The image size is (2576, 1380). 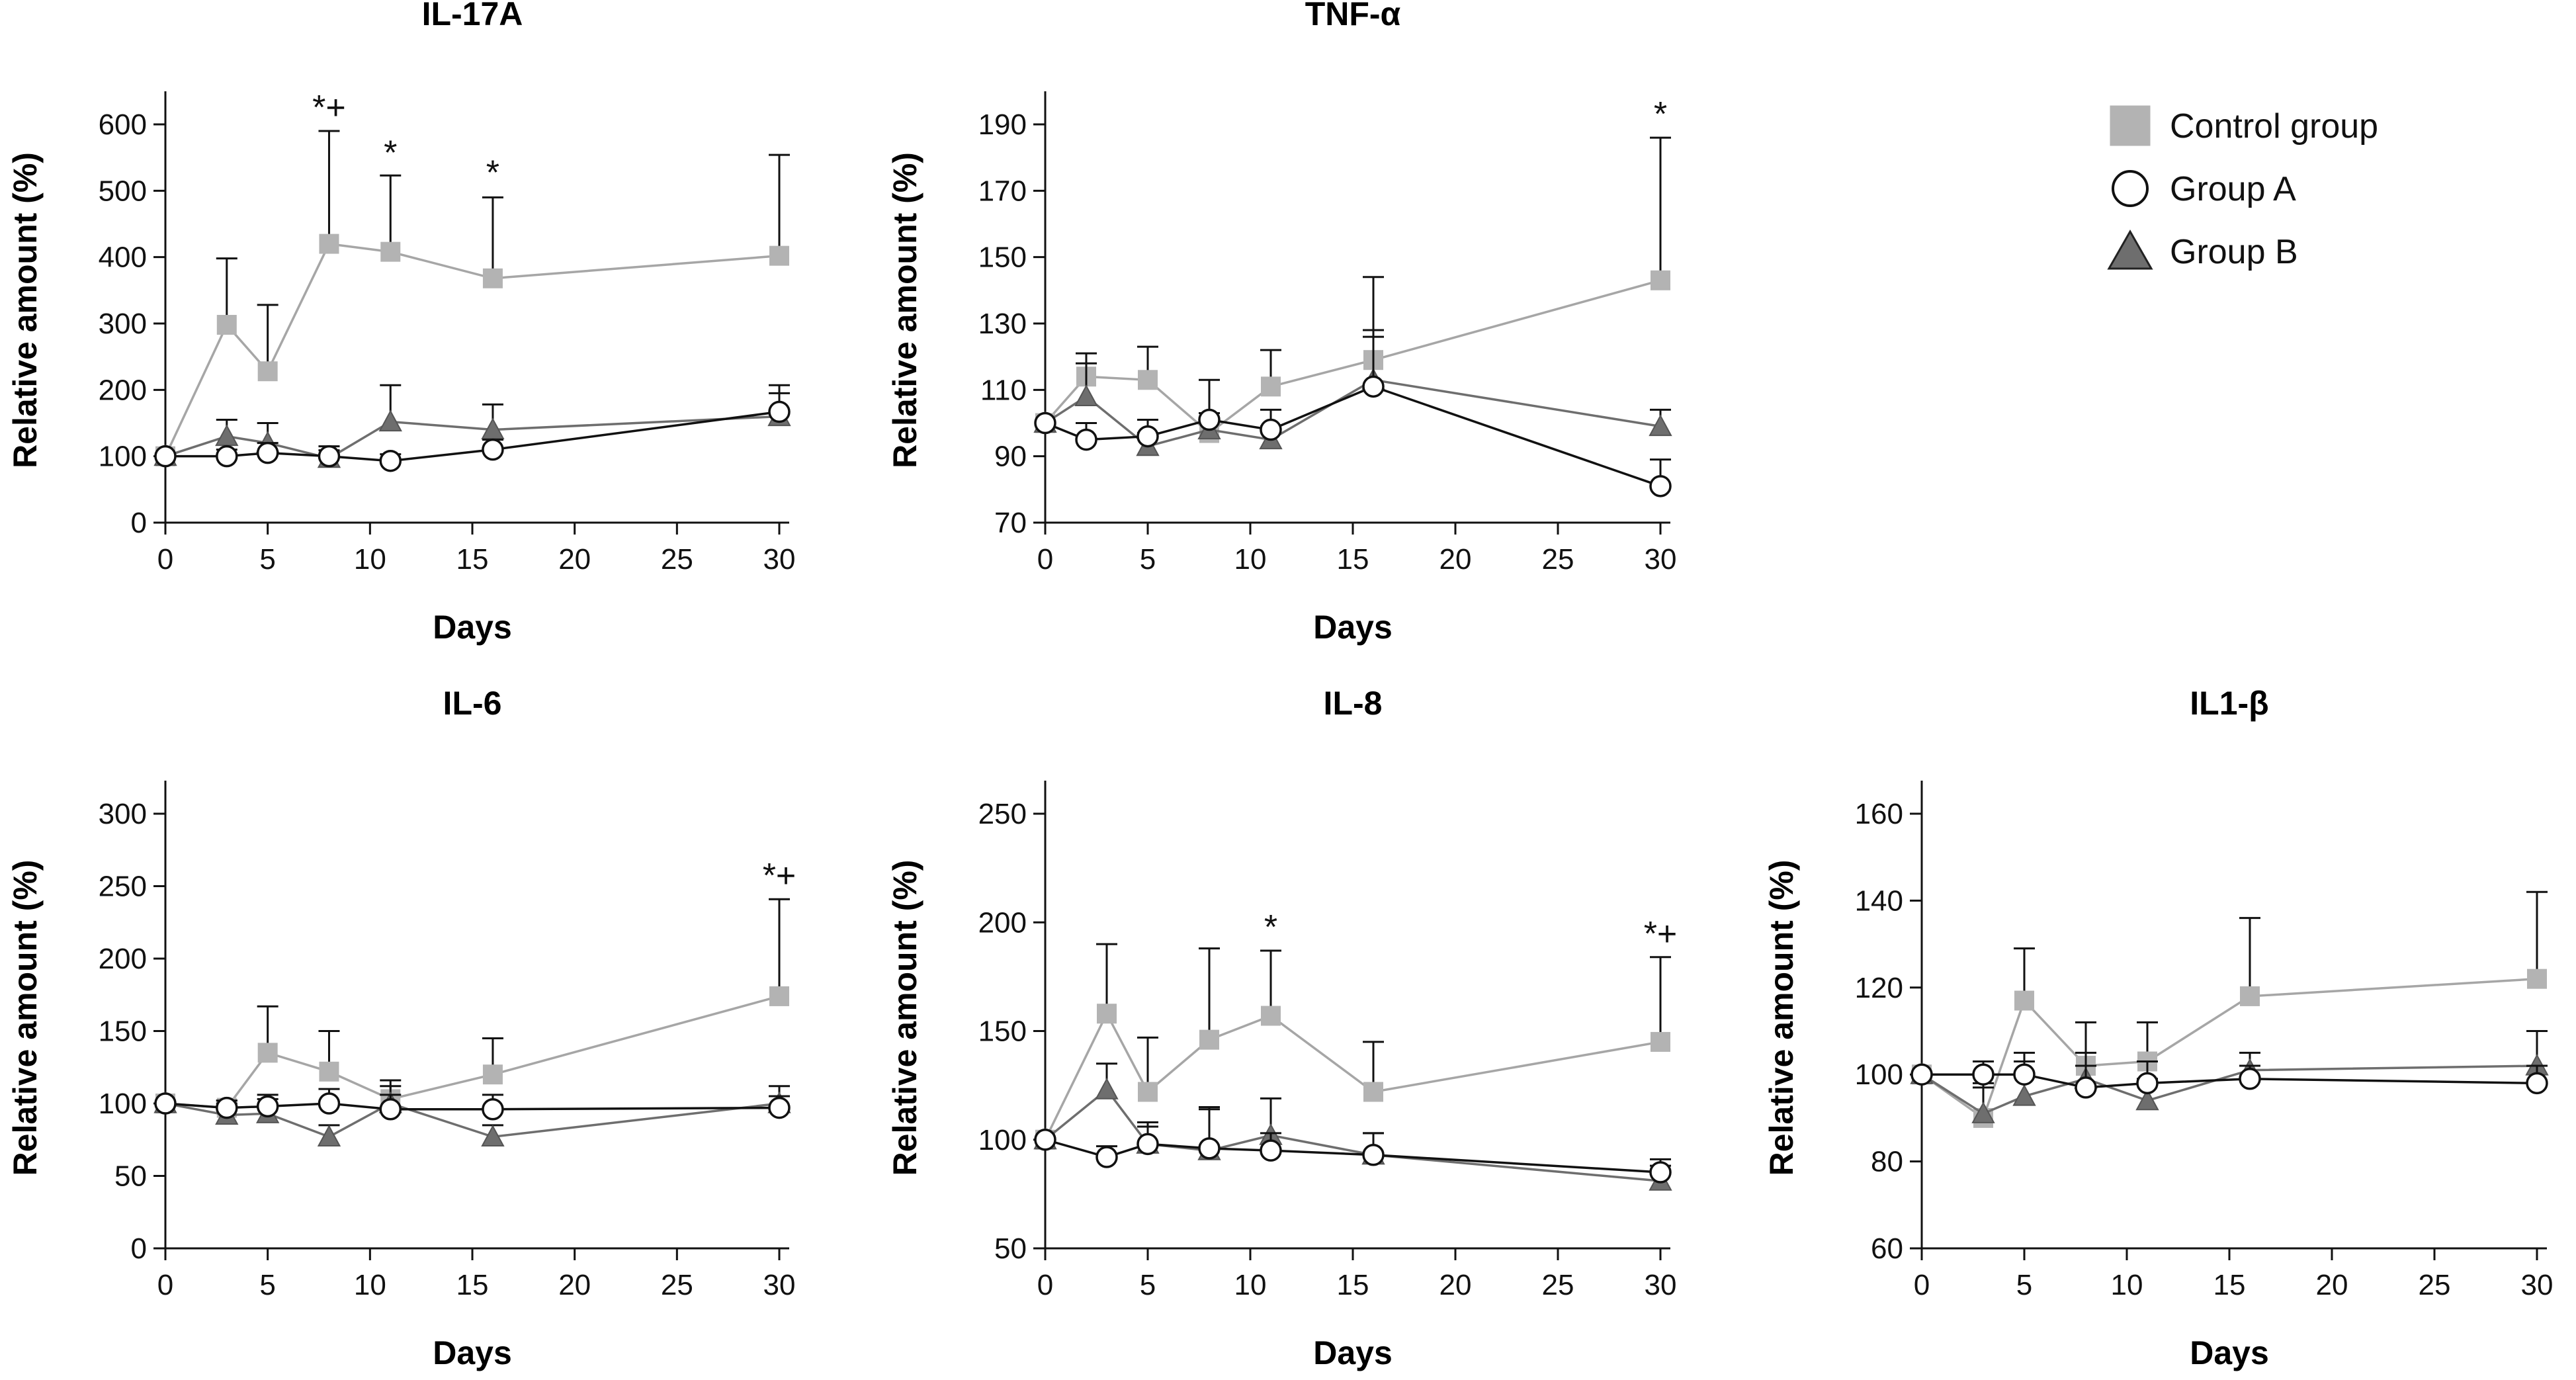 What do you see at coordinates (123, 390) in the screenshot?
I see `y-tick-label: 200` at bounding box center [123, 390].